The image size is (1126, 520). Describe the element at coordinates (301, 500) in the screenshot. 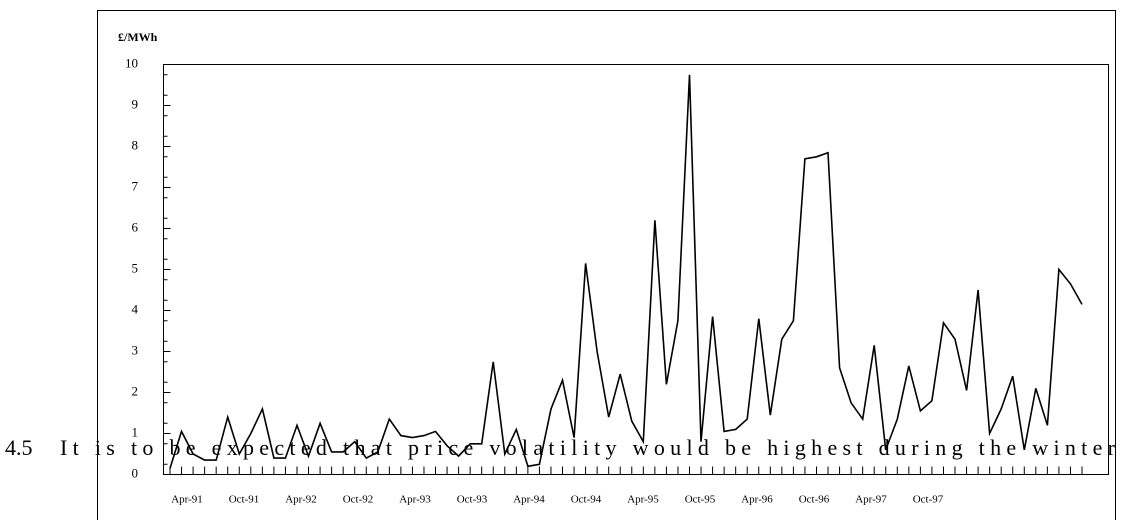

I see `x-tick-label: Apr-92` at that location.